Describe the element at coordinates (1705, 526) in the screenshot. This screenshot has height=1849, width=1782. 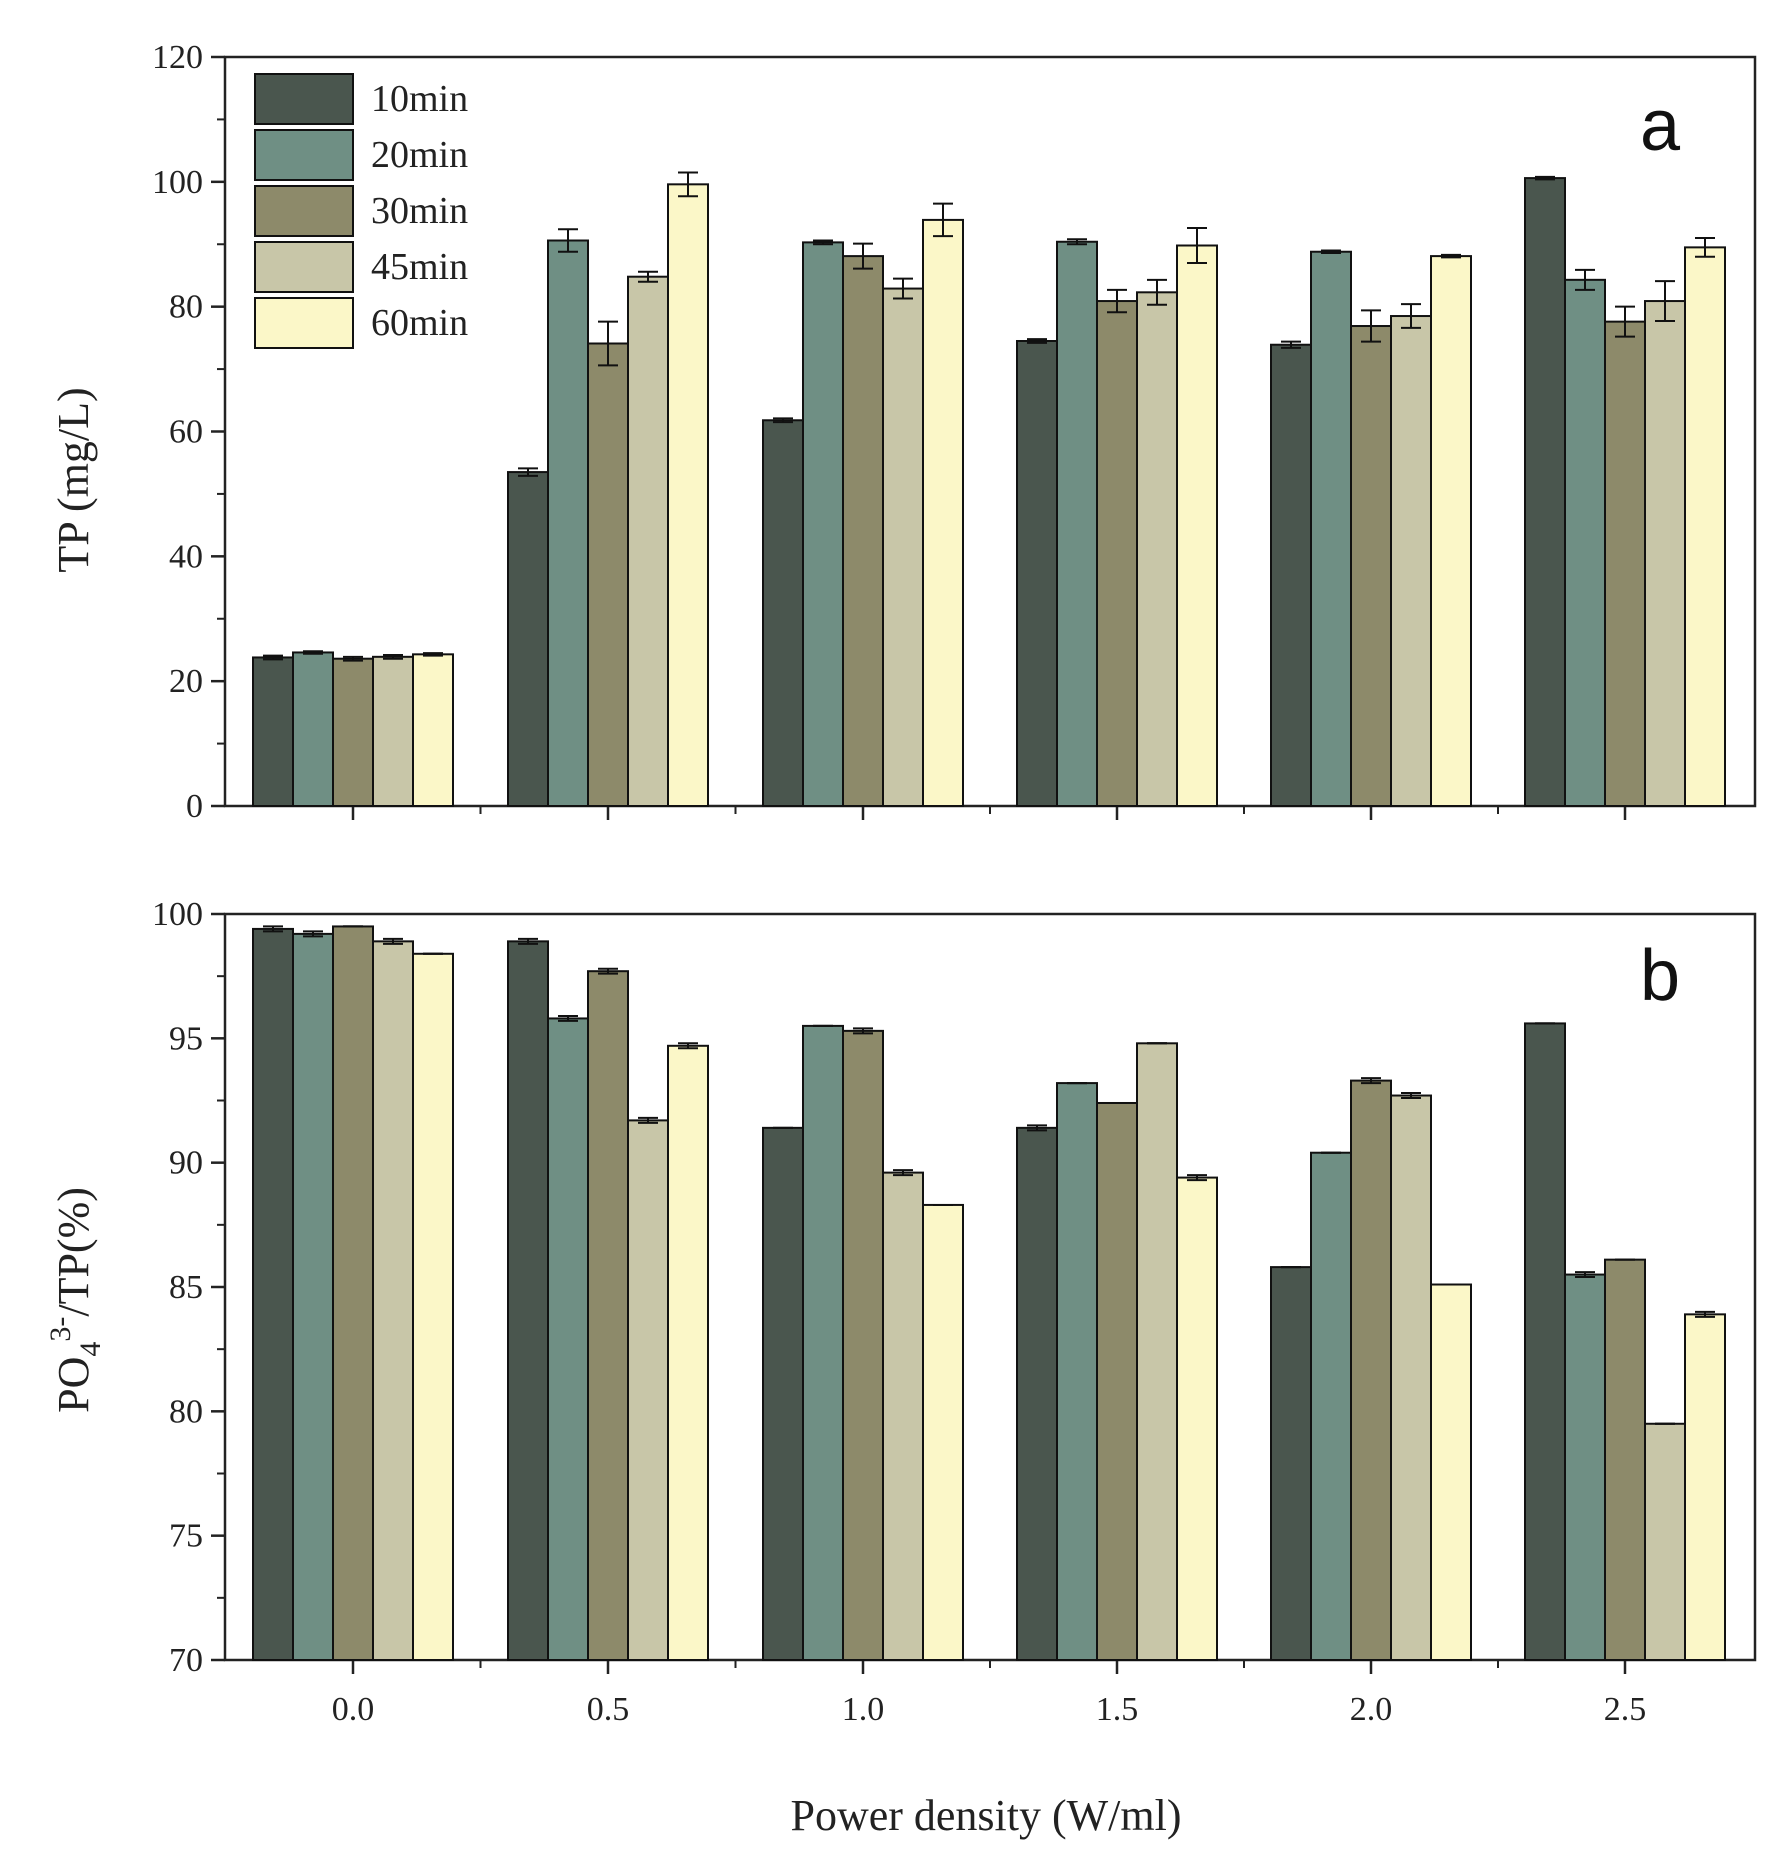
I see `a-bar-60min-2.5` at that location.